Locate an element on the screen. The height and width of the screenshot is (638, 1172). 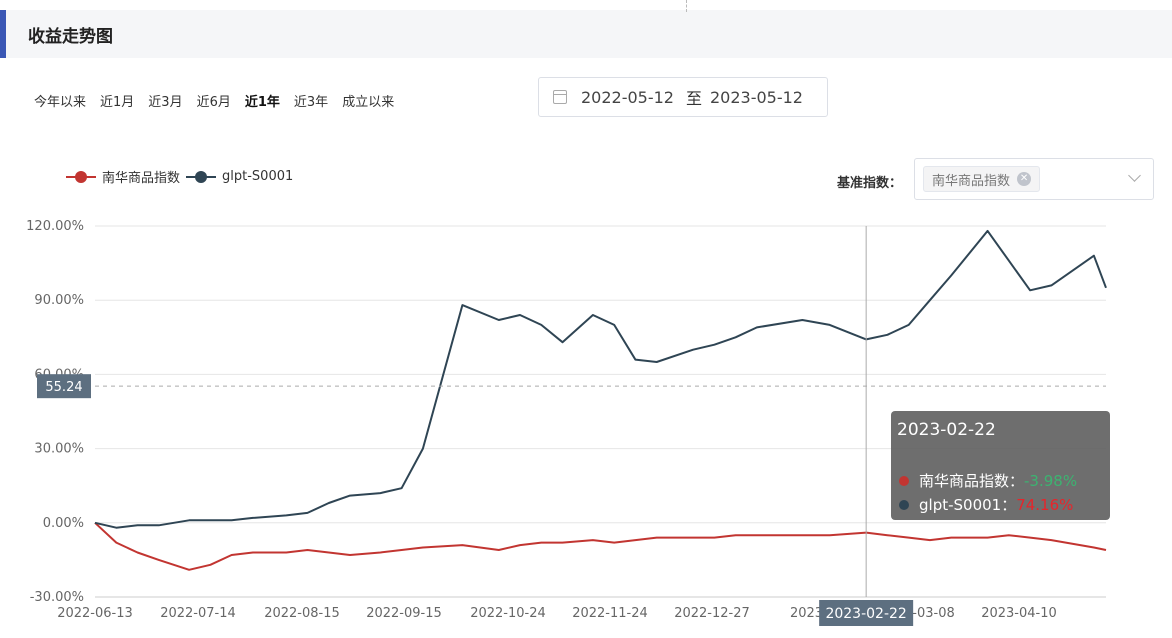
legend-item-glpt: glpt-S0001 is located at coordinates (239, 176).